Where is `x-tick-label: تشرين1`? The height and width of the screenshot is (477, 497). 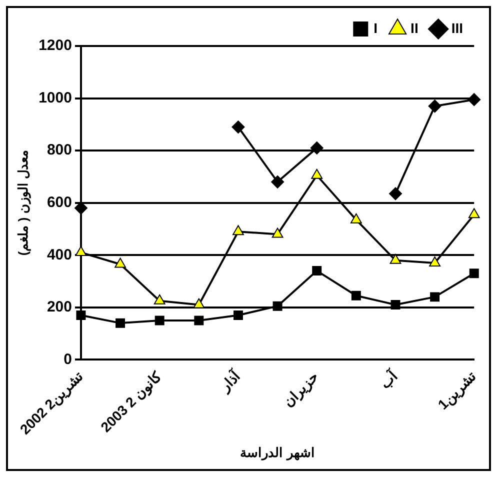 x-tick-label: تشرين1 is located at coordinates (457, 391).